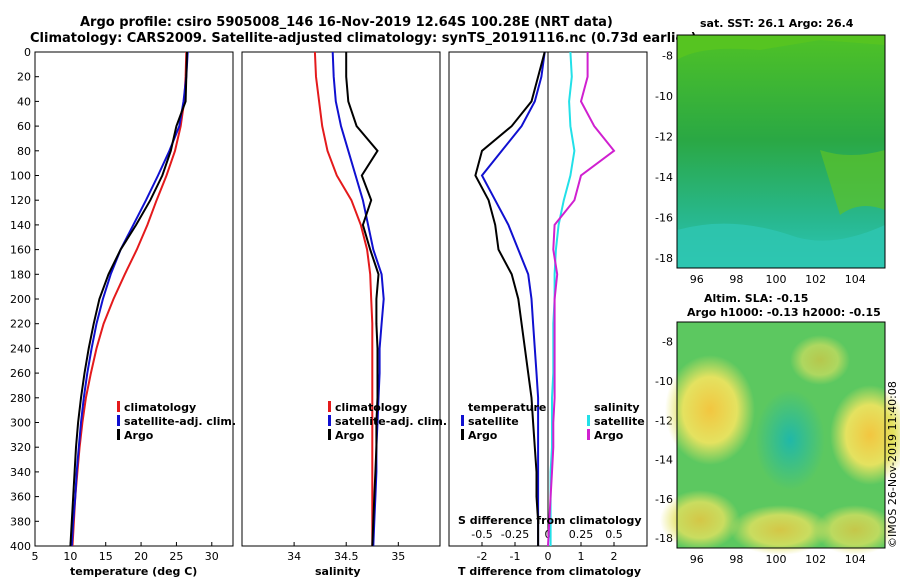 This screenshot has width=900, height=584. I want to click on x-tick-label: 0, so click(548, 556).